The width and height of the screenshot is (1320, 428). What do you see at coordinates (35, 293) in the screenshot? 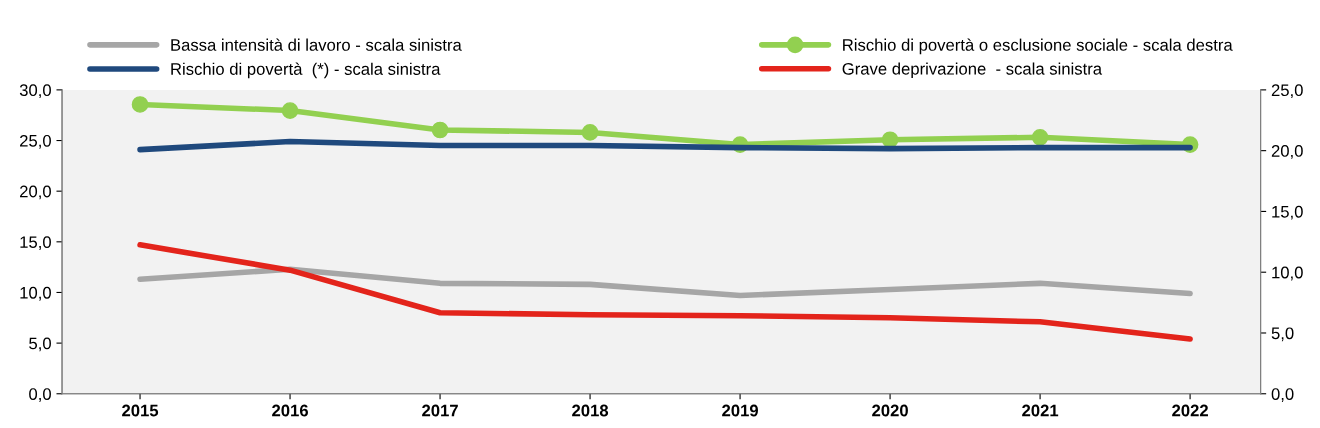
I see `y-tick-label: 10,0` at bounding box center [35, 293].